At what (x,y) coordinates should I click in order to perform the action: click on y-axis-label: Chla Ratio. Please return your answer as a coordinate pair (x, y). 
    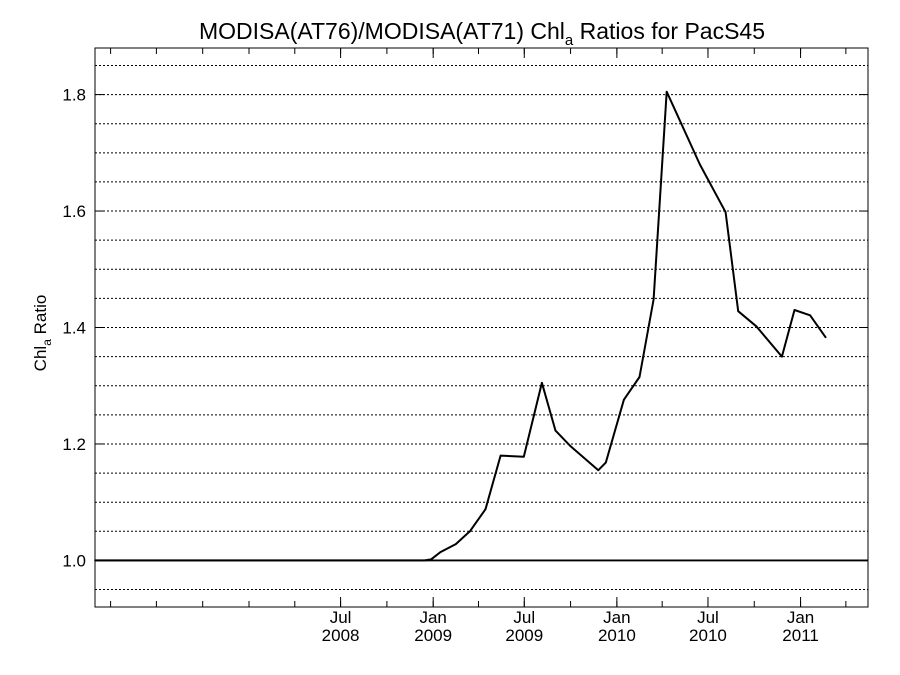
    Looking at the image, I should click on (42, 333).